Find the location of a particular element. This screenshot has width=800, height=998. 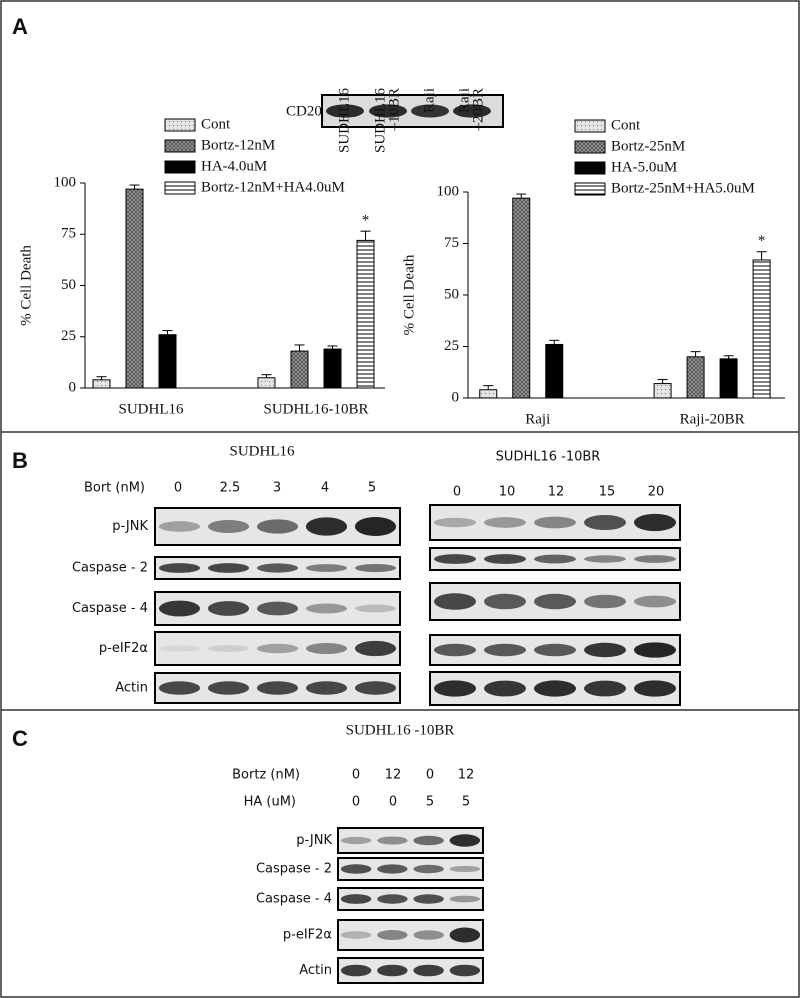

y-tick-label: 25 is located at coordinates (451, 346).